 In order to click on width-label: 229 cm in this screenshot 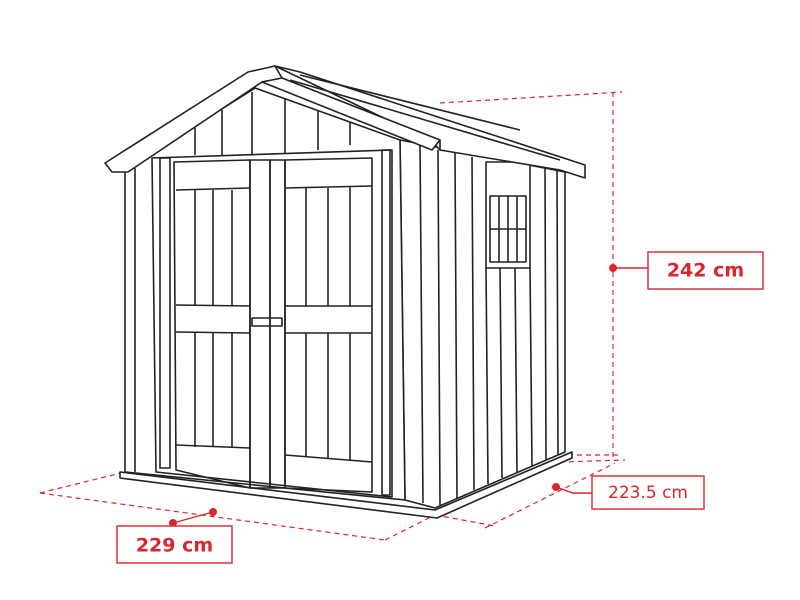, I will do `click(174, 546)`.